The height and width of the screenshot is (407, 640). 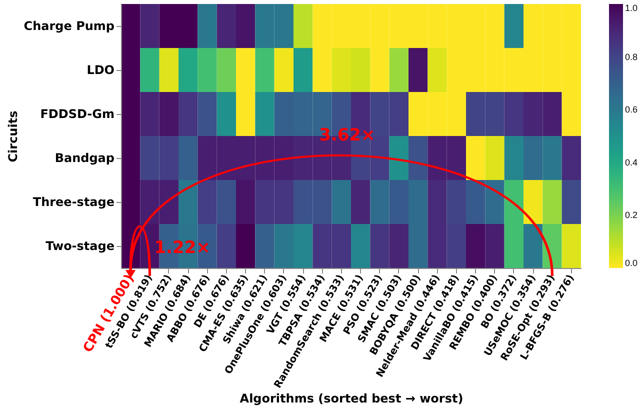 What do you see at coordinates (80, 246) in the screenshot?
I see `y-tick-label: Two-stage` at bounding box center [80, 246].